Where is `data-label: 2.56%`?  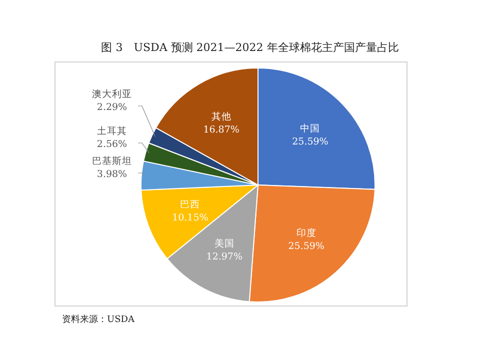
data-label: 2.56% is located at coordinates (112, 144).